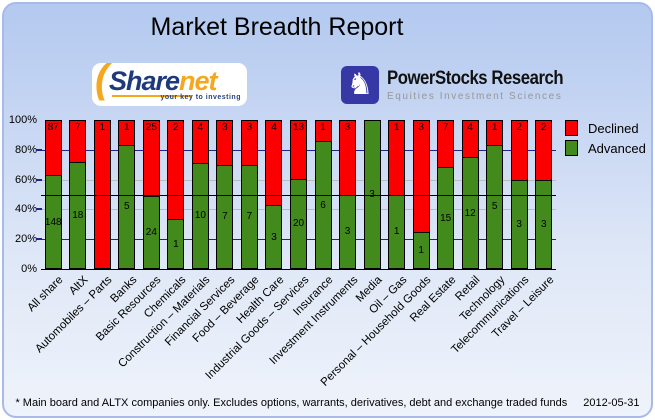  I want to click on bar-advanced-segment: 15, so click(446, 218).